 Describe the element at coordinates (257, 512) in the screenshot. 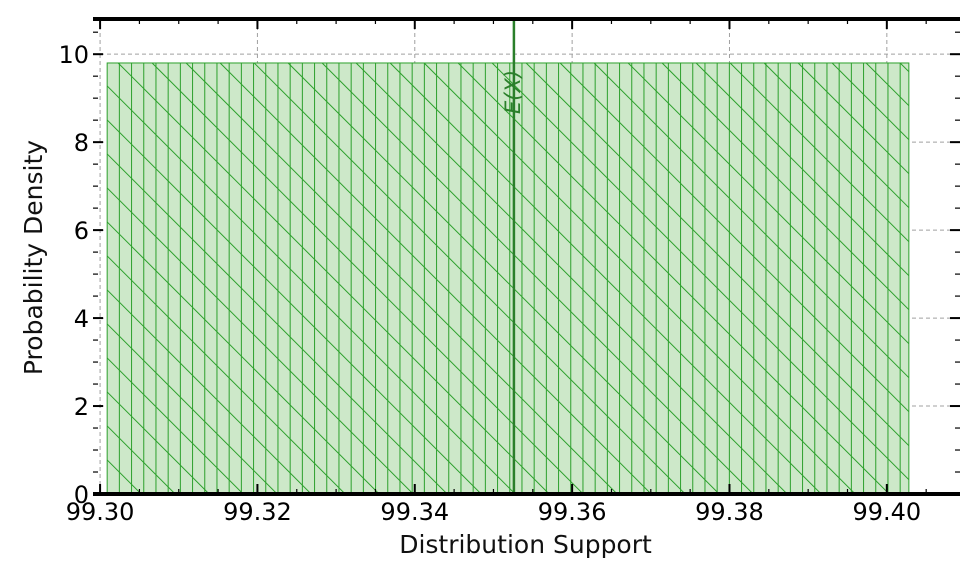

I see `x-tick-label: 99.32` at that location.